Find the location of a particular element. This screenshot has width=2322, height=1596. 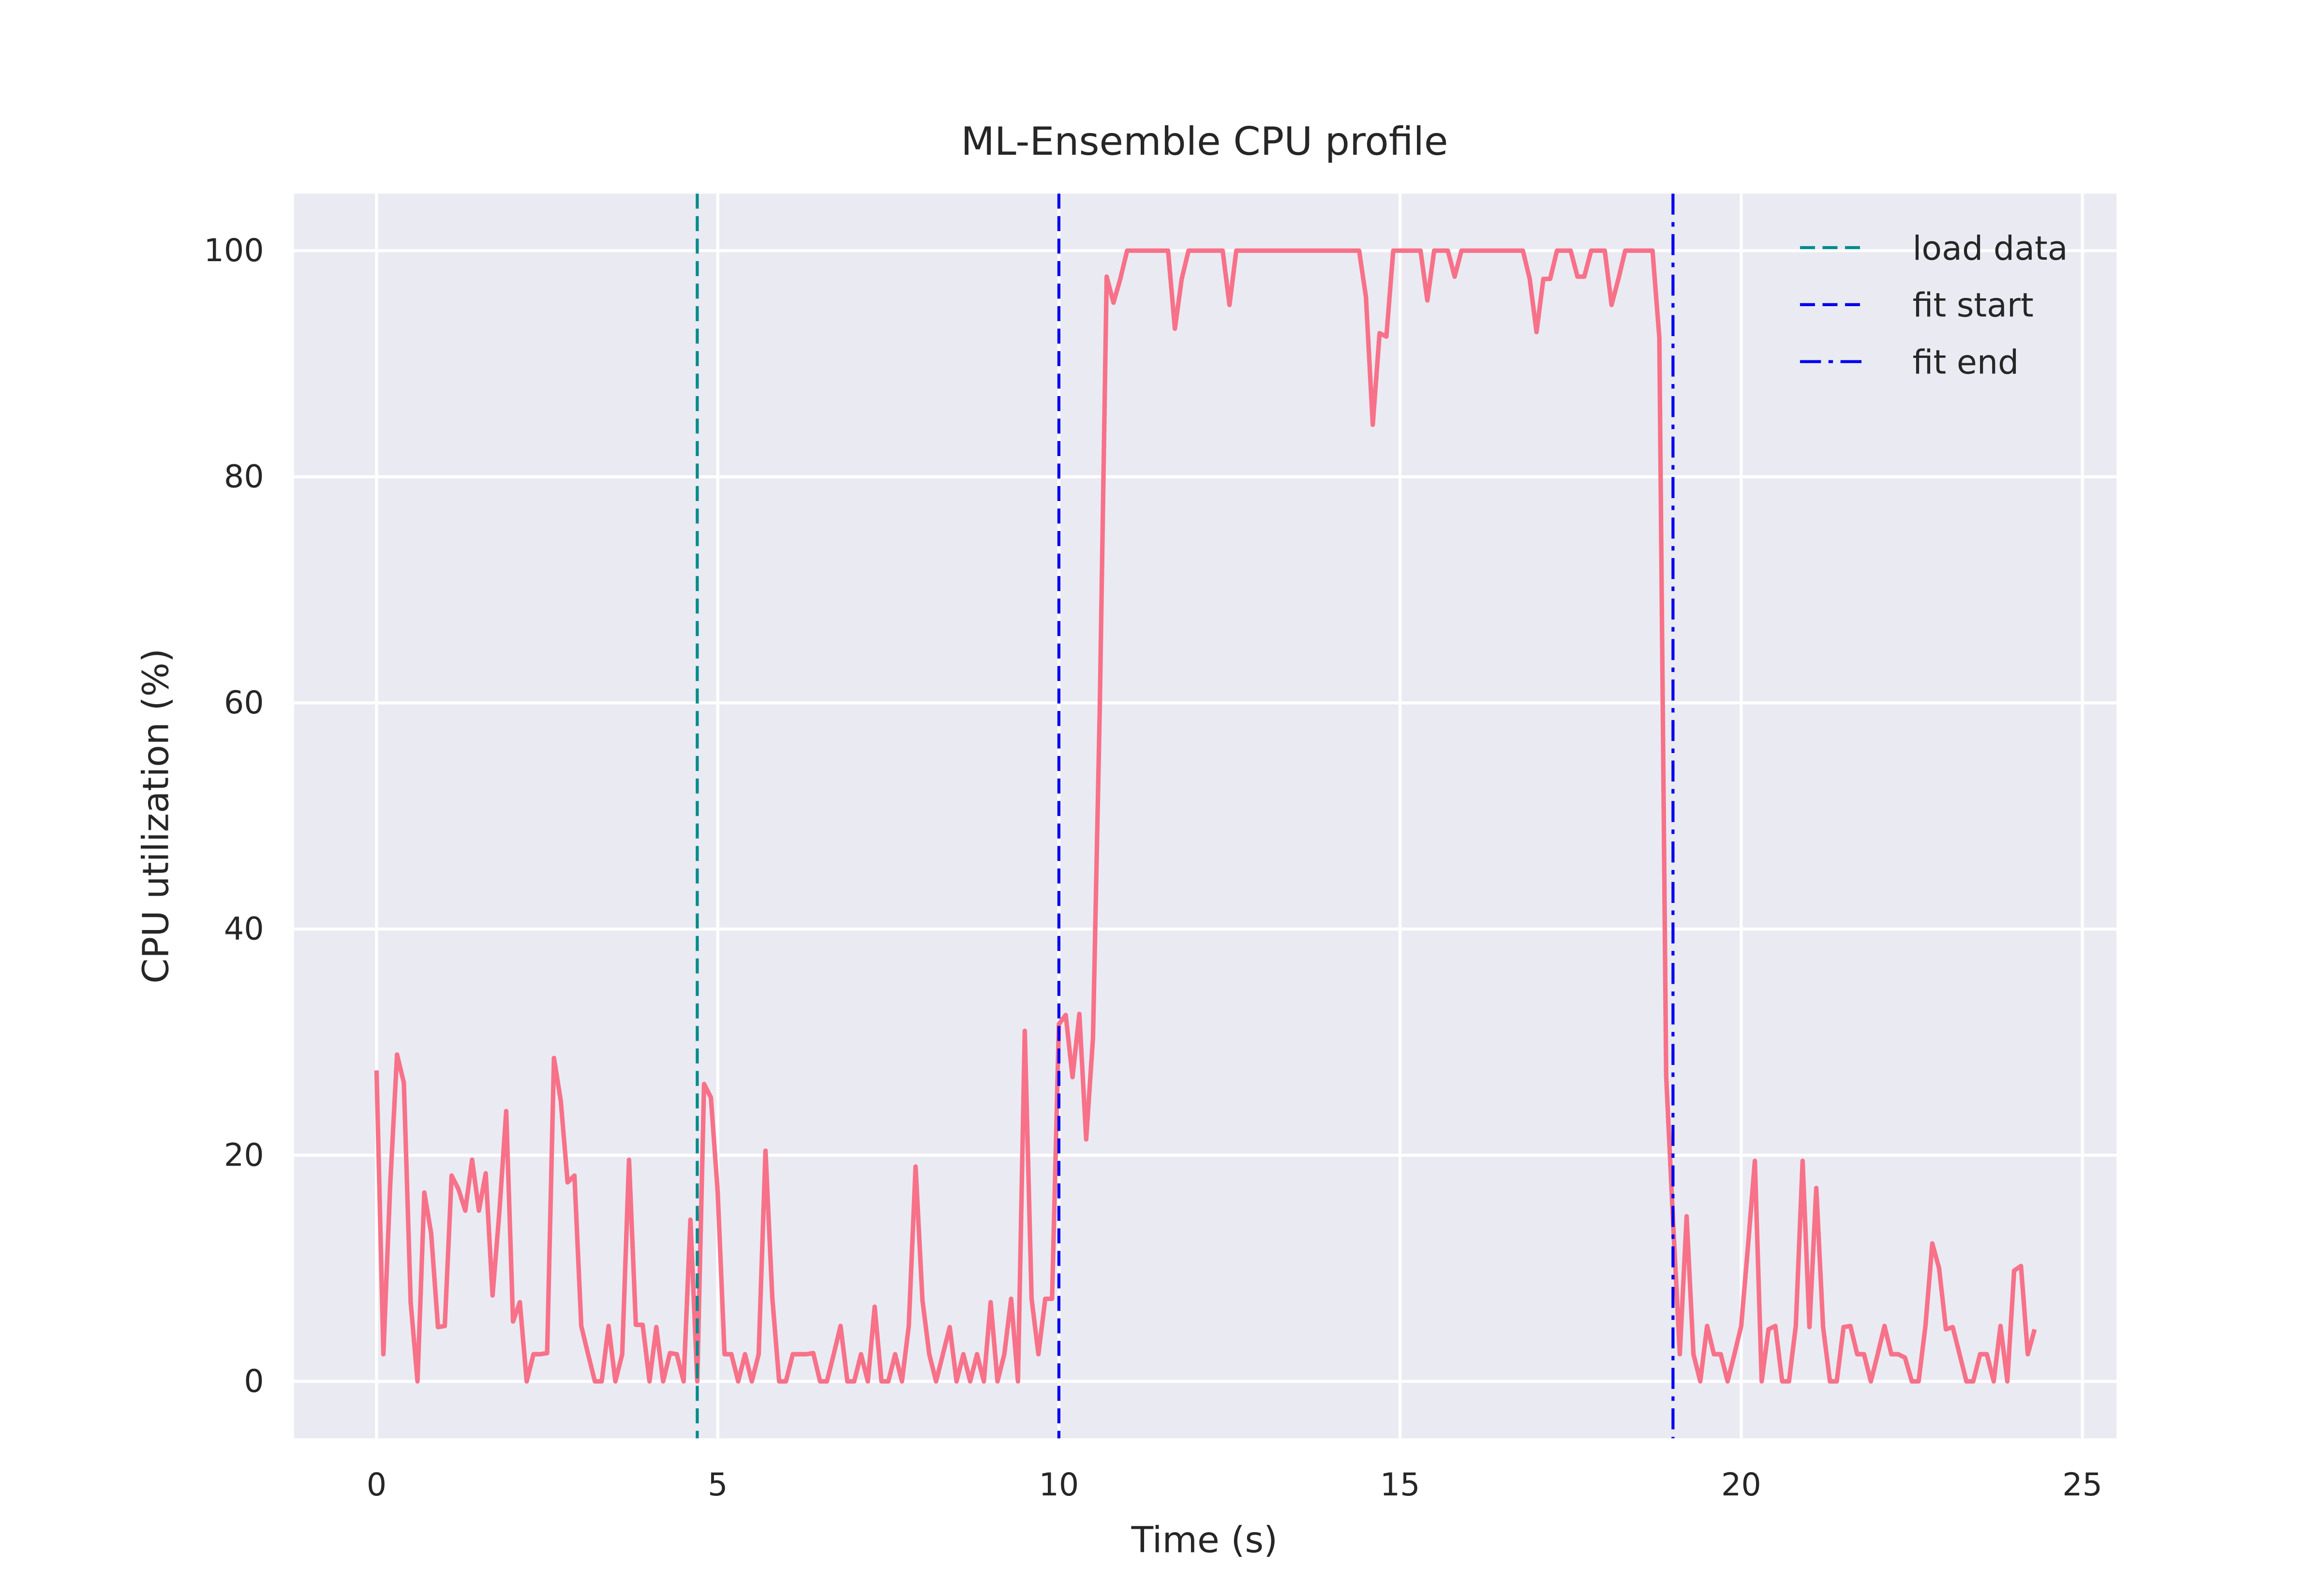

y-tick-label: 0 is located at coordinates (254, 1381).